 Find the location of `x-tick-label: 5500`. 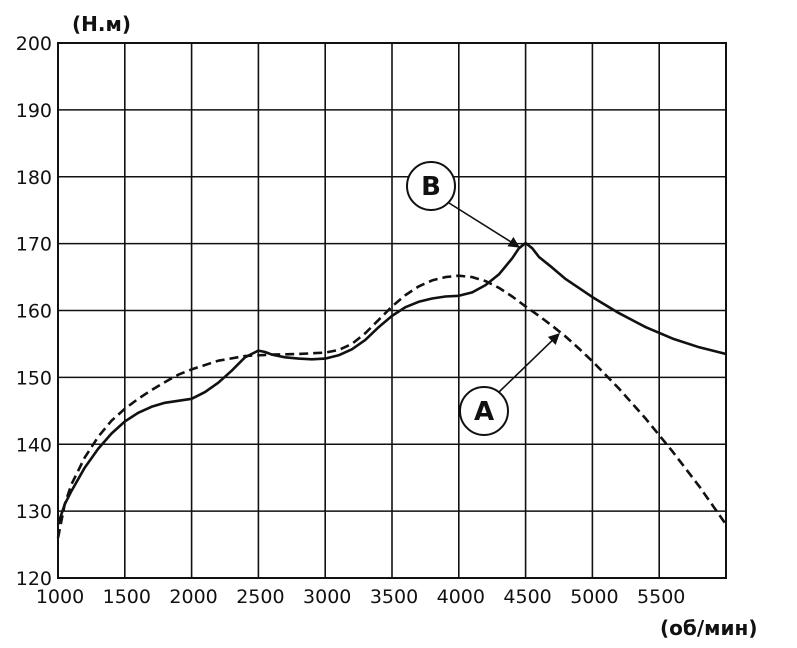

x-tick-label: 5500 is located at coordinates (661, 597).